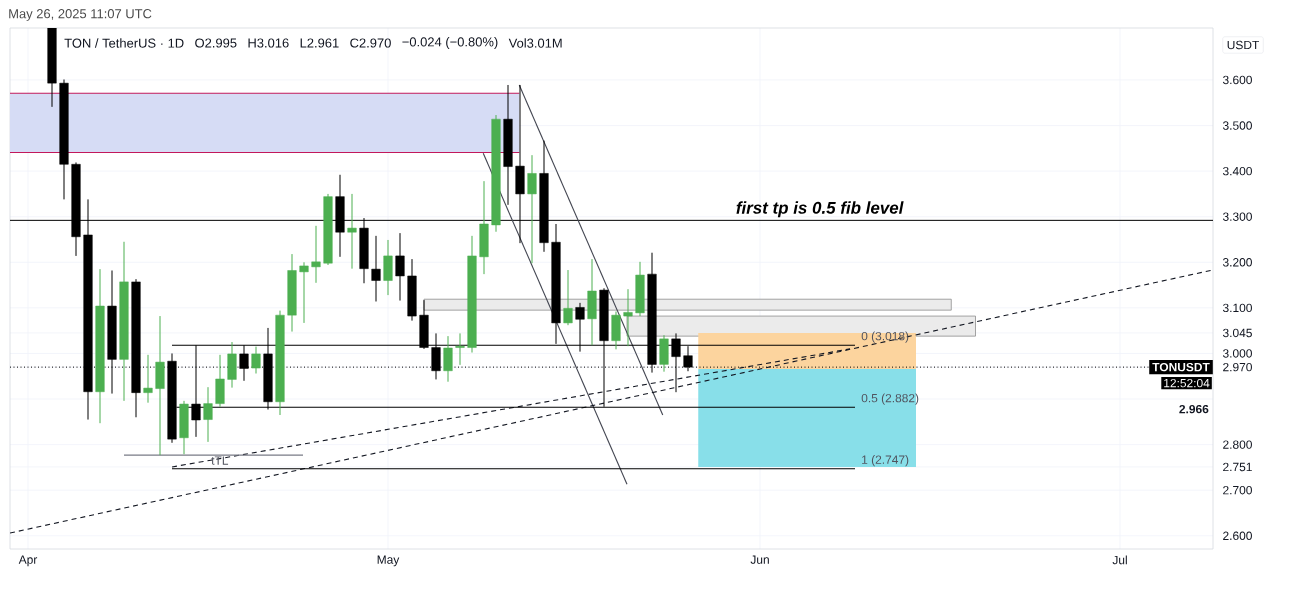 This screenshot has height=614, width=1297. Describe the element at coordinates (1181, 367) in the screenshot. I see `ref-line-label: TONUSDT` at that location.